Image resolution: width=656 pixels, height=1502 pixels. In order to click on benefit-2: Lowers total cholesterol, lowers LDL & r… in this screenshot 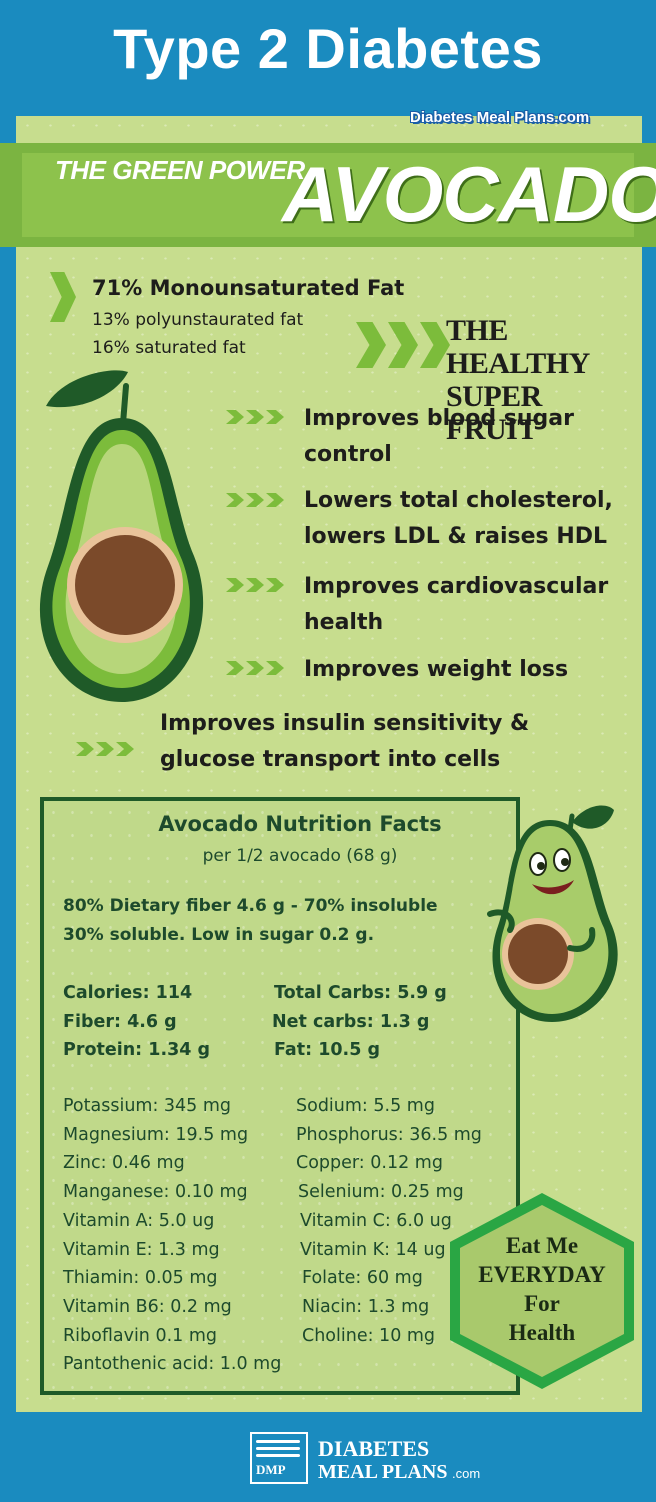, I will do `click(458, 518)`.